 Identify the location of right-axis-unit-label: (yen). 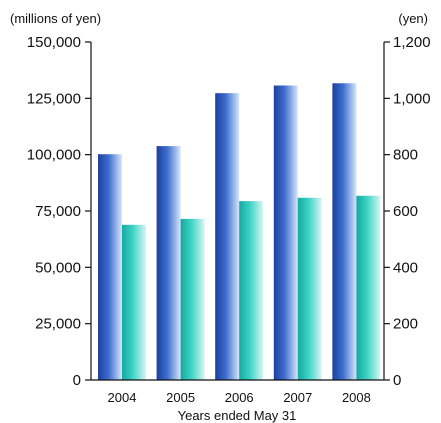
(413, 18).